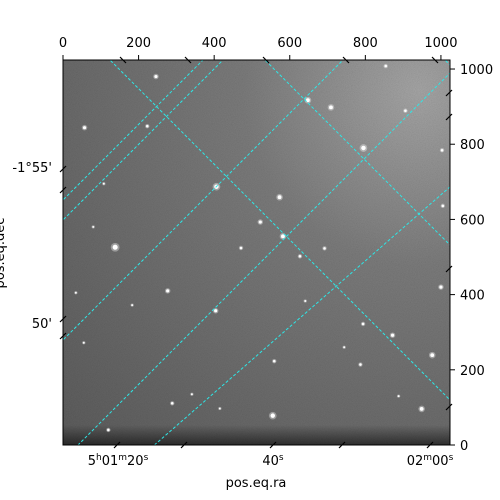 Image resolution: width=500 pixels, height=500 pixels. I want to click on ra-tick-label-1: 5h01m20s, so click(118, 461).